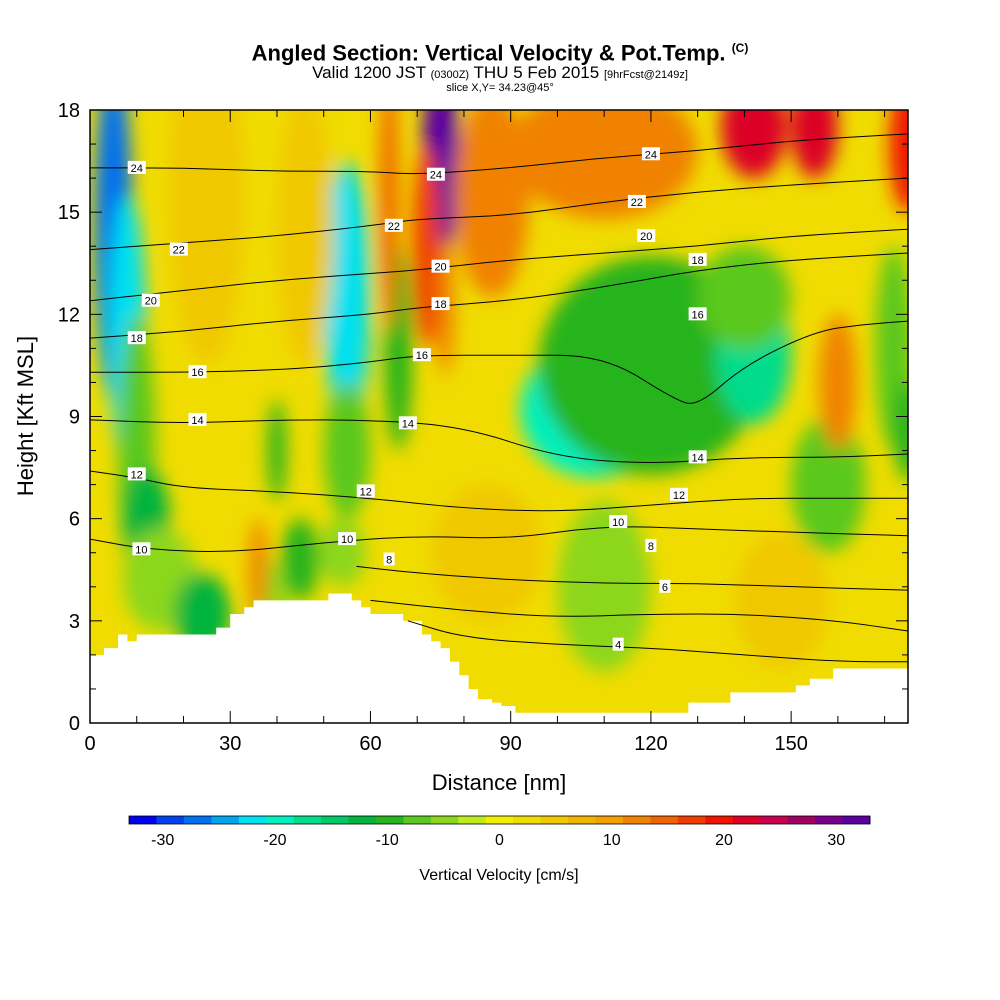 This screenshot has width=1000, height=1000. Describe the element at coordinates (74, 622) in the screenshot. I see `y-tick-label: 3` at that location.